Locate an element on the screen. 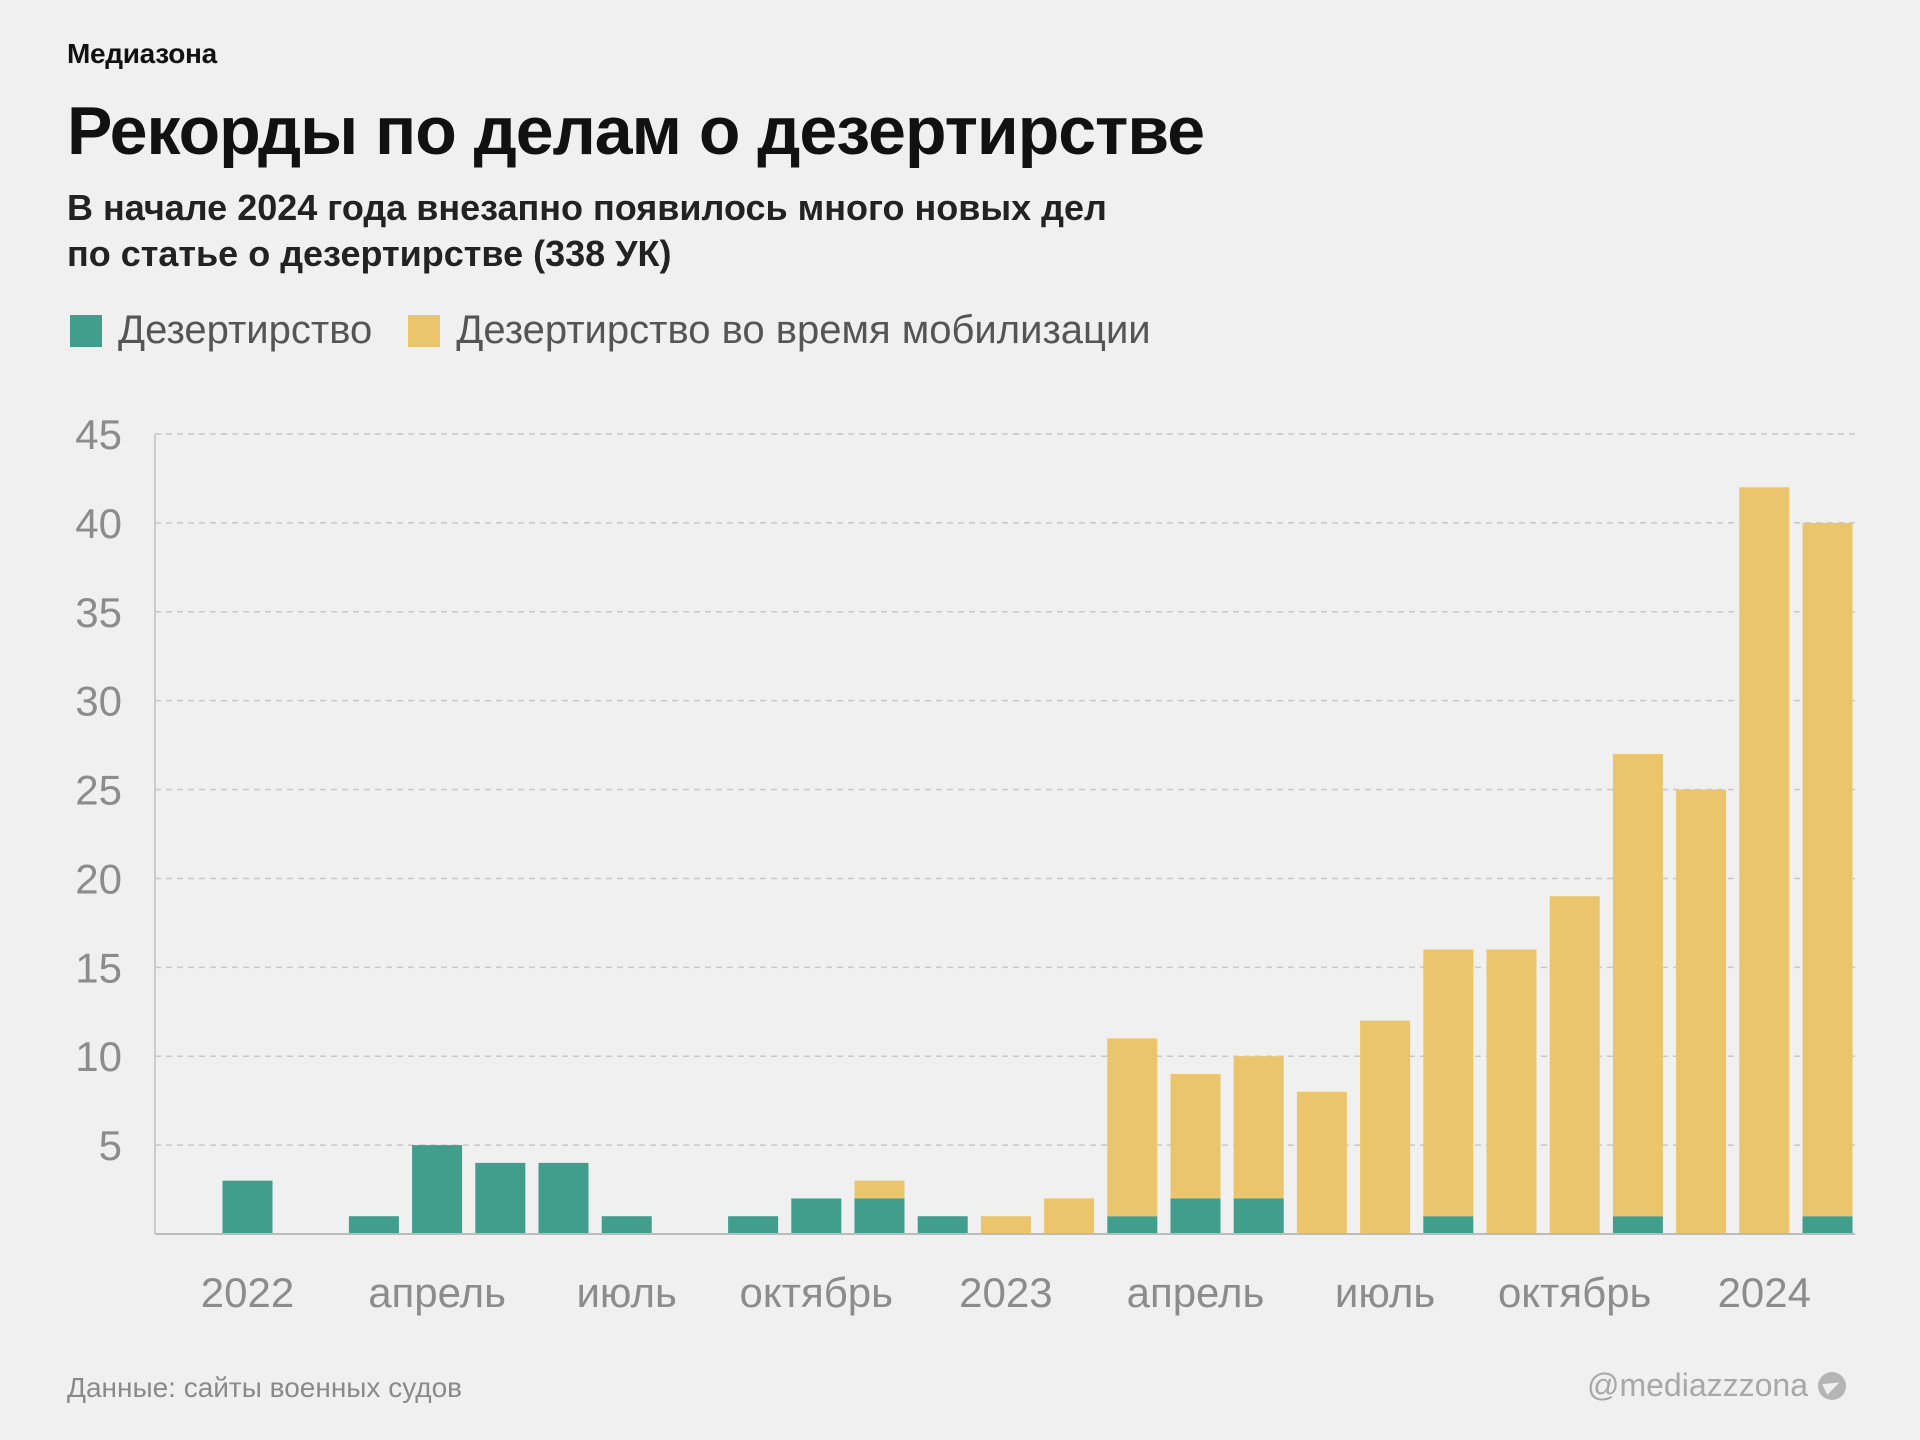 The height and width of the screenshot is (1440, 1920). x-tick-label-2024-01: 2024 is located at coordinates (1764, 1292).